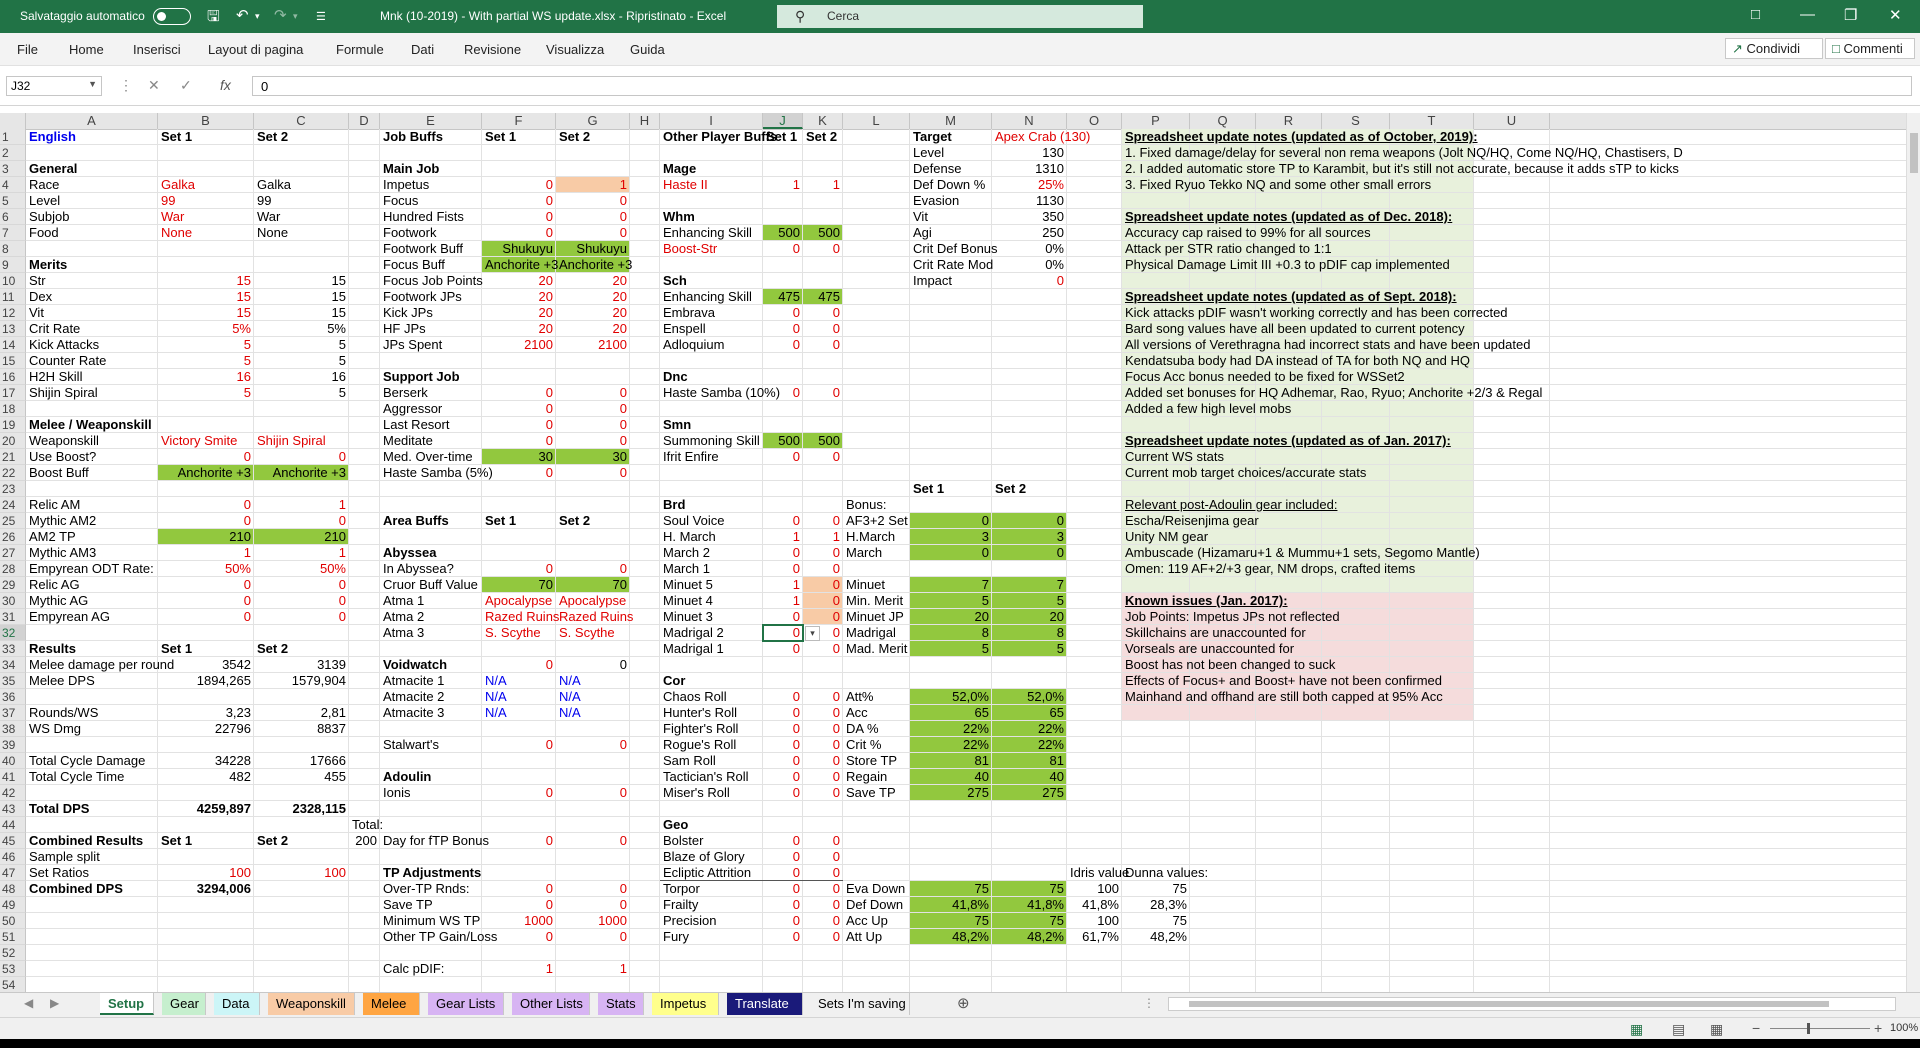 This screenshot has width=1920, height=1048. What do you see at coordinates (522, 616) in the screenshot?
I see `cell-f31: Razed Ruins` at bounding box center [522, 616].